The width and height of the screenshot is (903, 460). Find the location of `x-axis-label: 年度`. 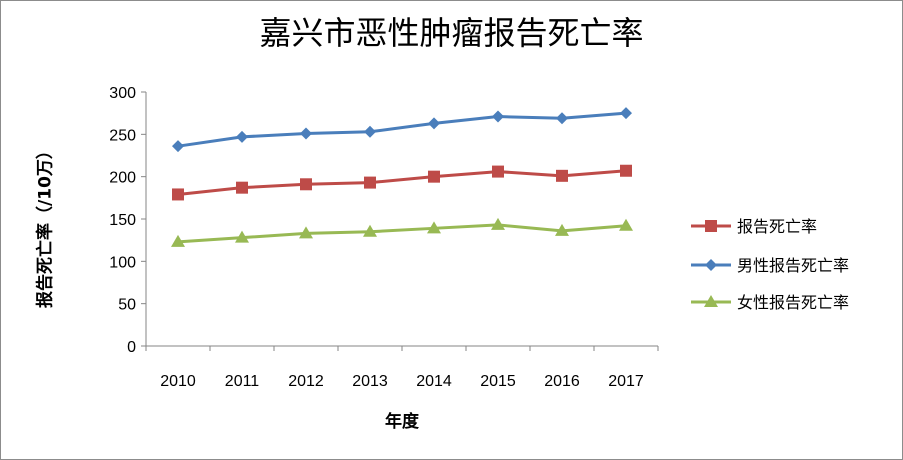

x-axis-label: 年度 is located at coordinates (402, 422).